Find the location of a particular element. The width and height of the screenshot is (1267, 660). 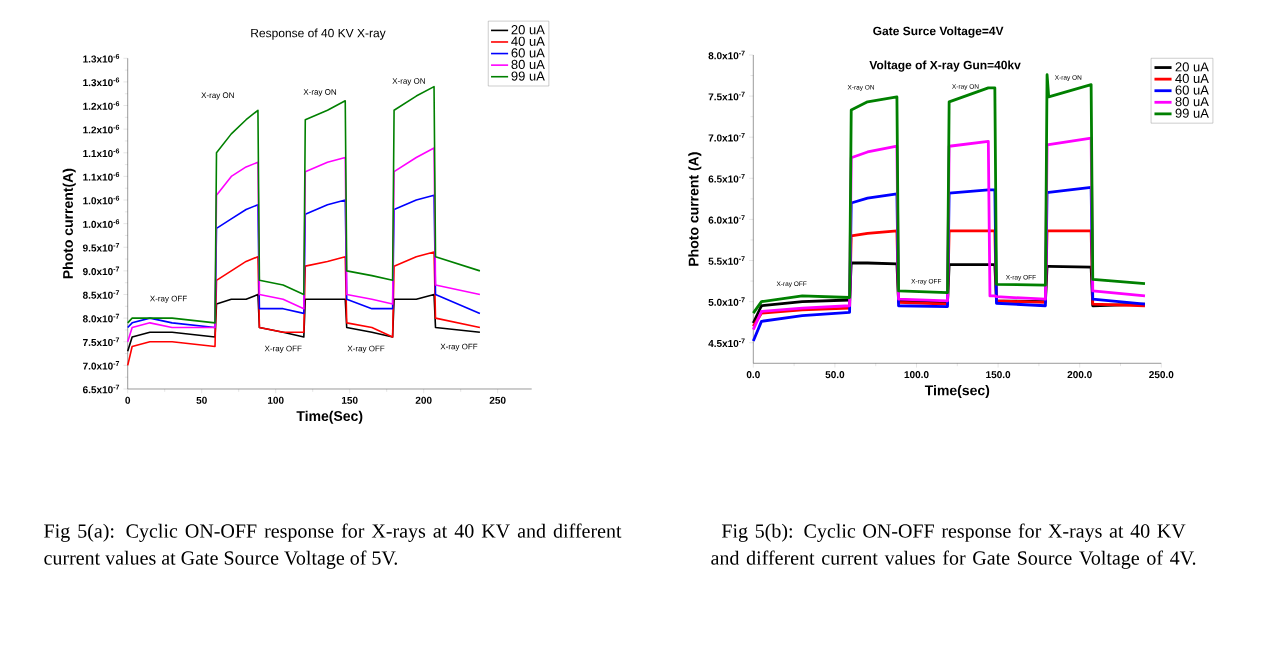

x-tick-label: 150 is located at coordinates (349, 400).